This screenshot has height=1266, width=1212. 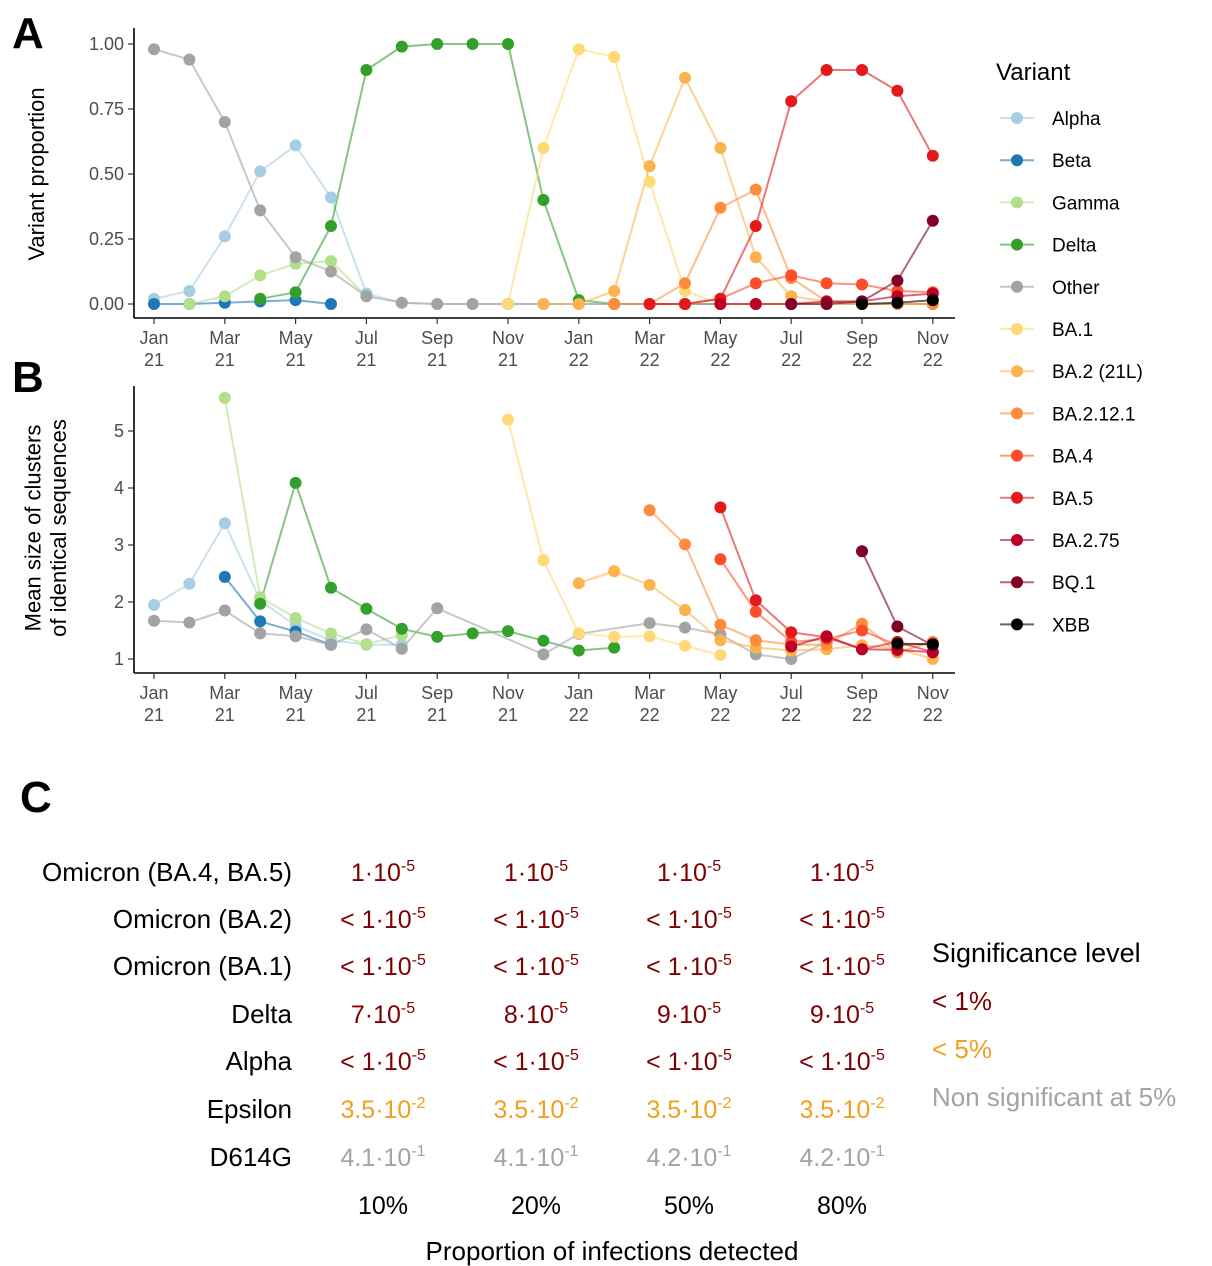 What do you see at coordinates (251, 1157) in the screenshot?
I see `row-label: D614G` at bounding box center [251, 1157].